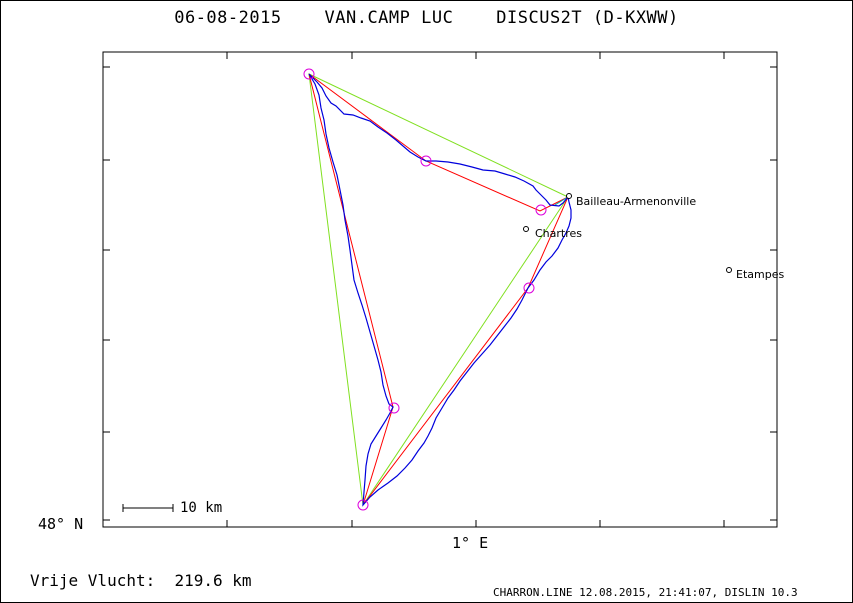 This screenshot has height=603, width=853. I want to click on town-label-chartres: Chartres, so click(559, 233).